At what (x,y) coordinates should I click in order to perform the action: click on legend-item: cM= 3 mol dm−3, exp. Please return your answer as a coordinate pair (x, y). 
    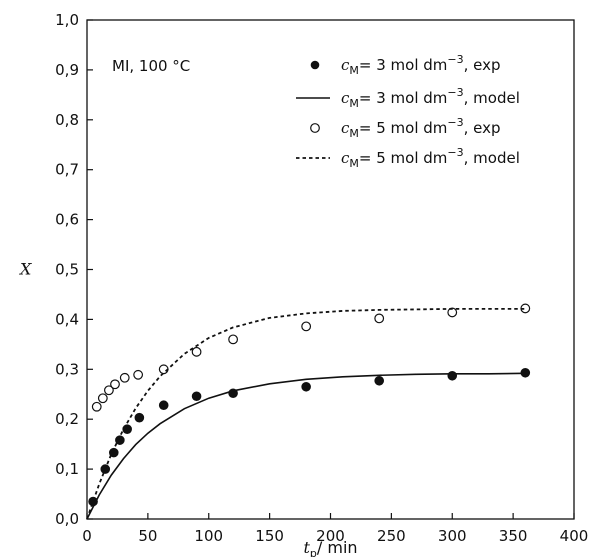
    Looking at the image, I should click on (405, 65).